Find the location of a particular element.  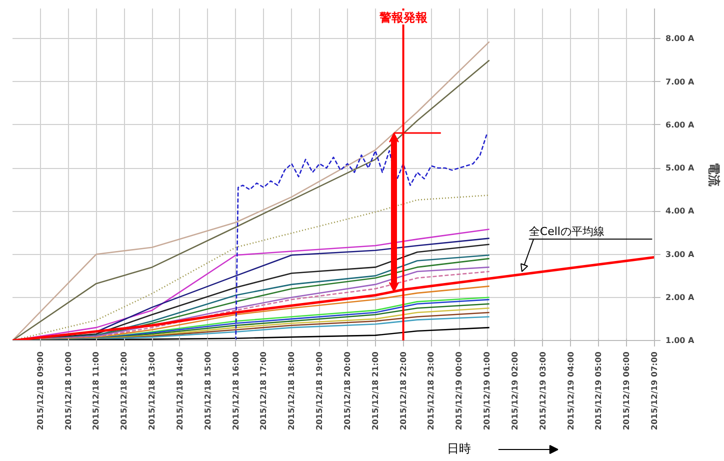

y-tick-label: 8.00 A is located at coordinates (681, 39).